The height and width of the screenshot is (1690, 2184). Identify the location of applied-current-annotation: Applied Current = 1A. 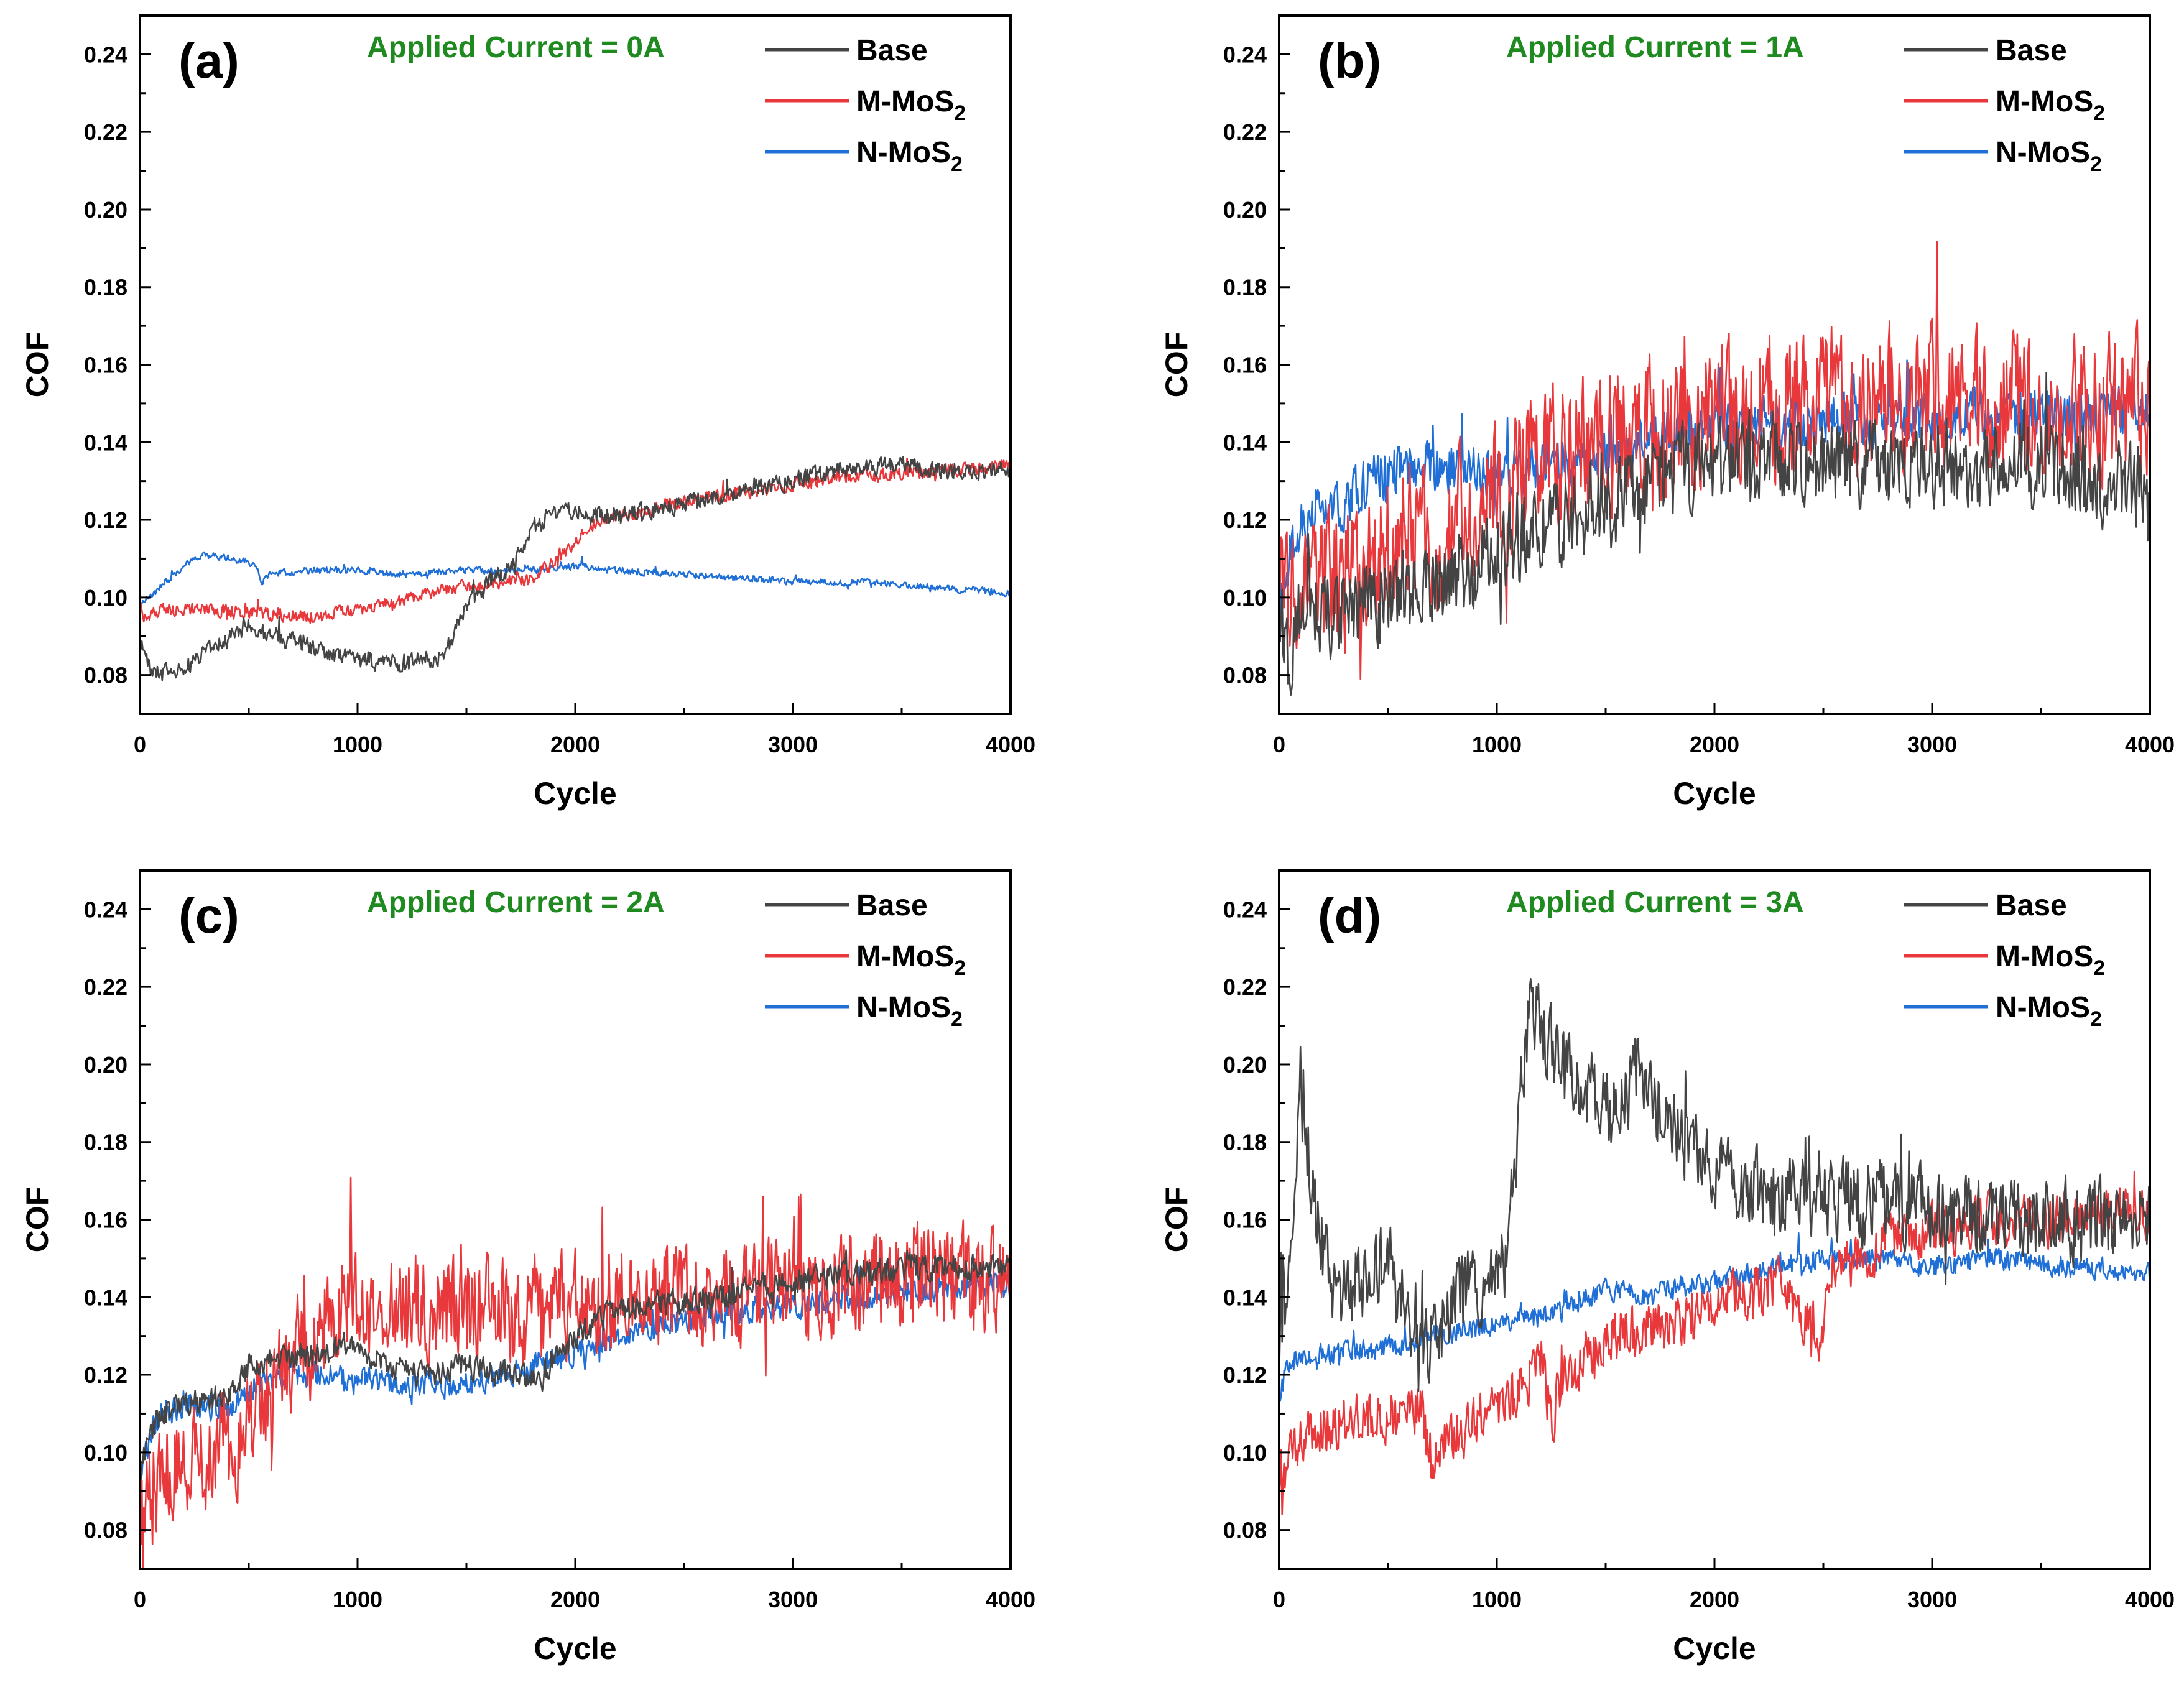
(1655, 47).